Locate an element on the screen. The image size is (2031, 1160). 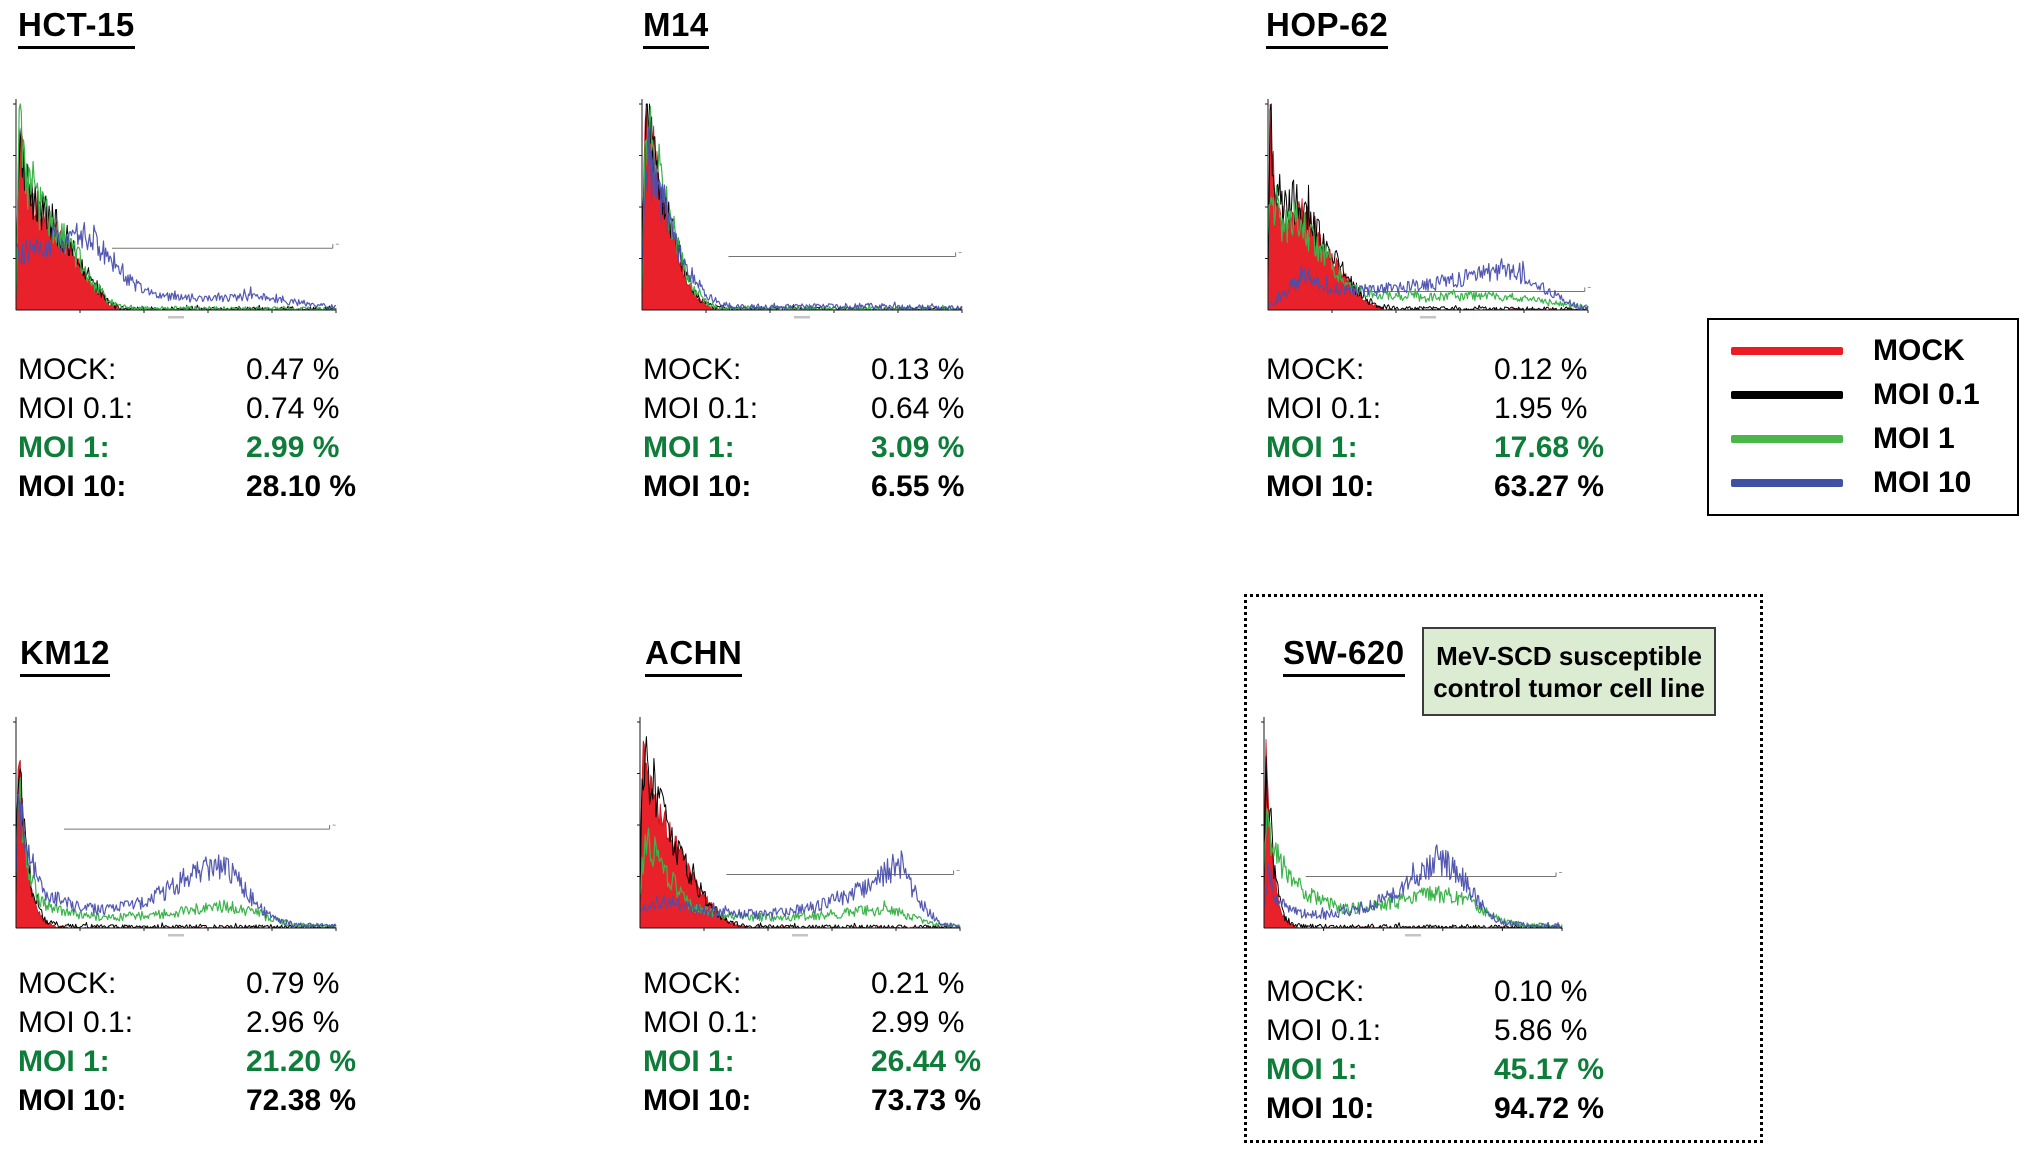
panel-title: HCT-15 is located at coordinates (76, 27).